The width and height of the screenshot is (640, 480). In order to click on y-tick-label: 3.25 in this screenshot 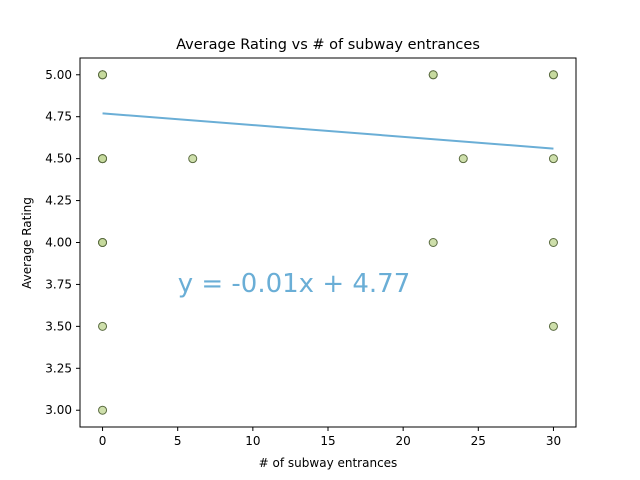, I will do `click(58, 368)`.